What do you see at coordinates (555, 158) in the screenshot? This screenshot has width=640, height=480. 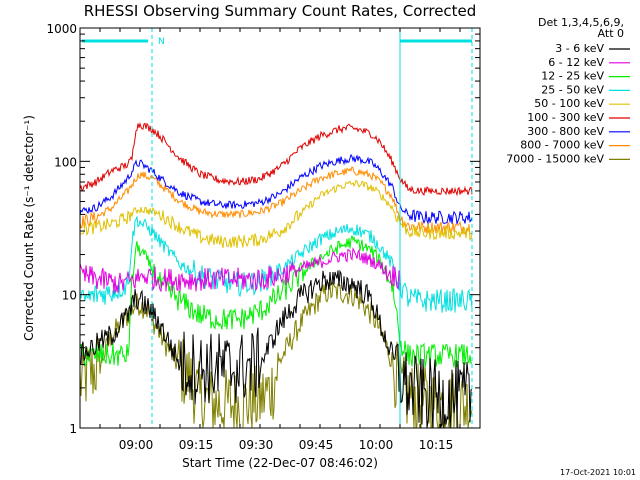 I see `legend-entry-label: 7000 - 15000 keV` at bounding box center [555, 158].